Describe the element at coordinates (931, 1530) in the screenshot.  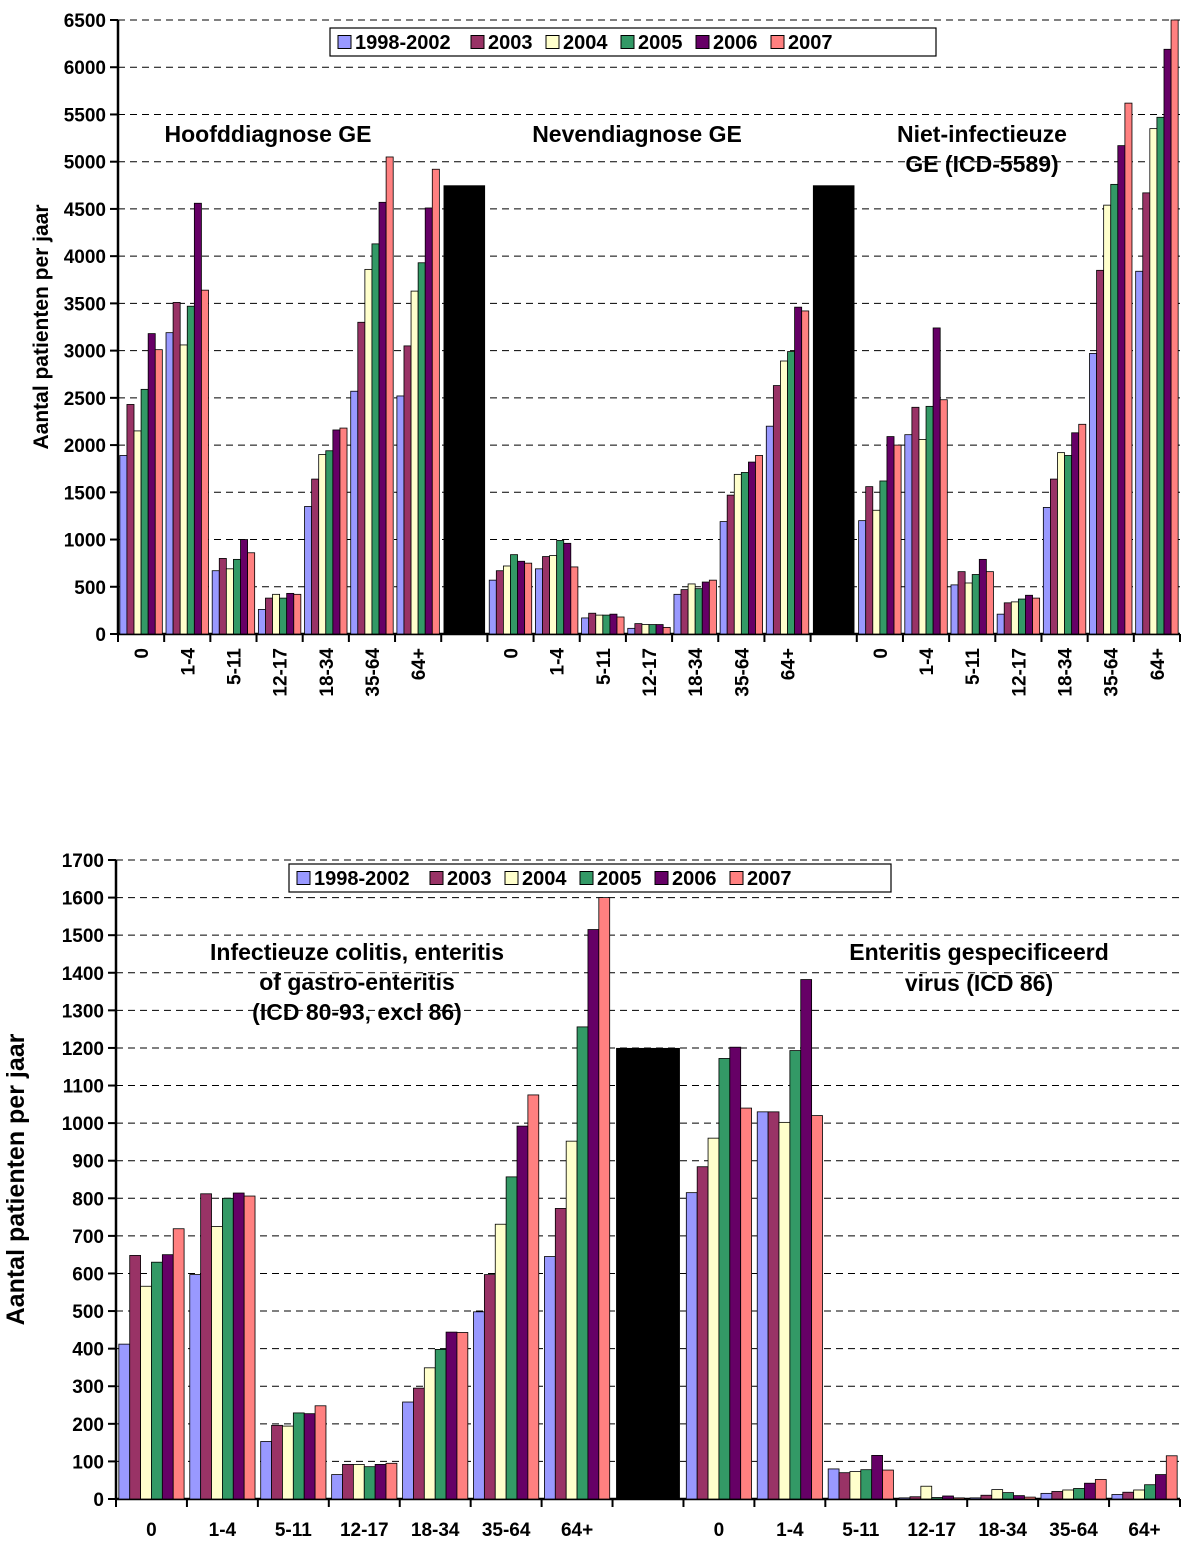
I see `x-tick-label: 12-17` at that location.